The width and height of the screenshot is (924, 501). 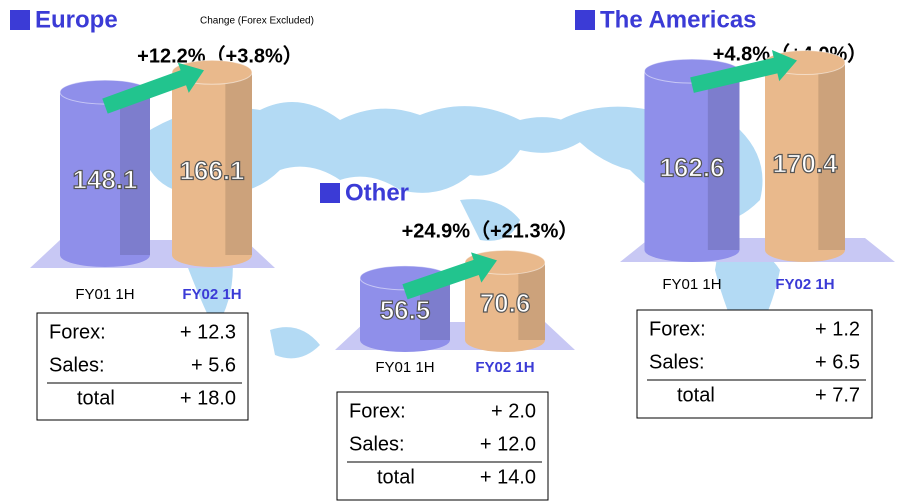 What do you see at coordinates (377, 192) in the screenshot?
I see `chart-title: Other` at bounding box center [377, 192].